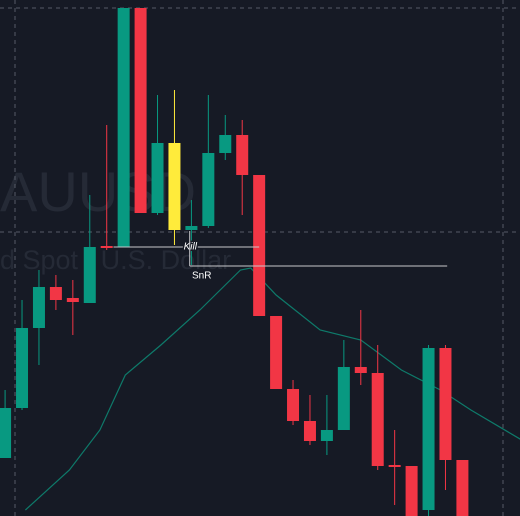  Describe the element at coordinates (191, 247) in the screenshot. I see `level-label: Kill` at that location.